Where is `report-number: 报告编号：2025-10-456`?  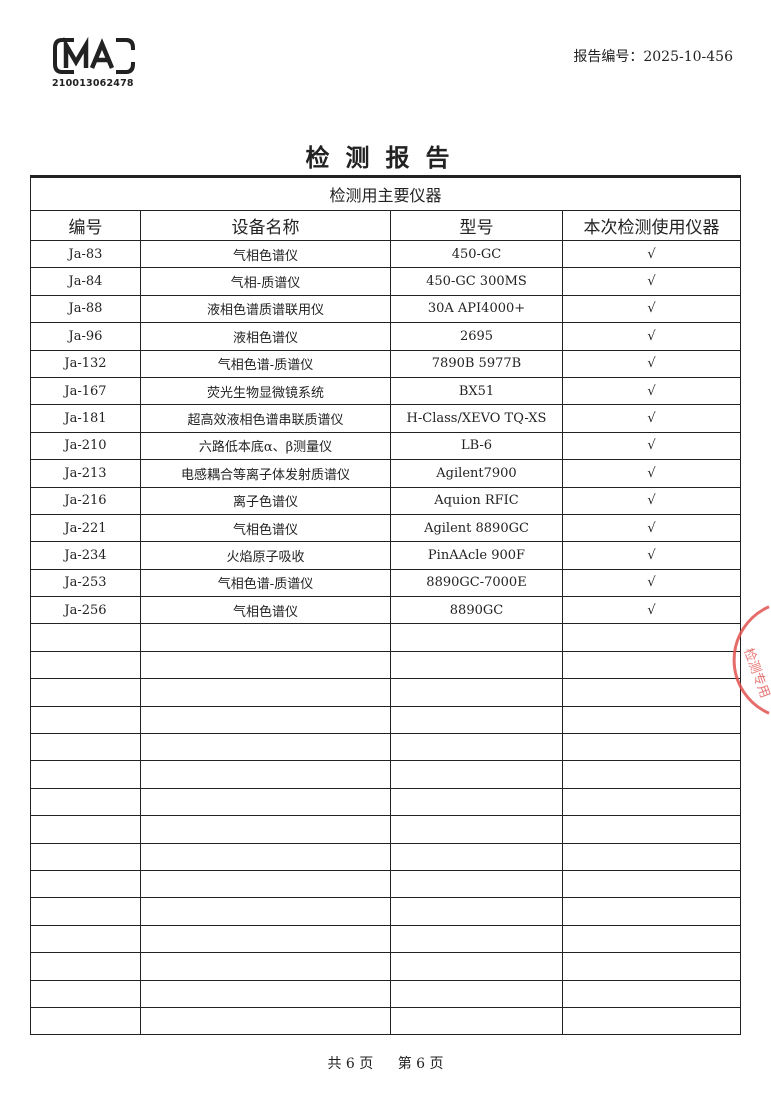
report-number: 报告编号：2025-10-456 is located at coordinates (653, 56).